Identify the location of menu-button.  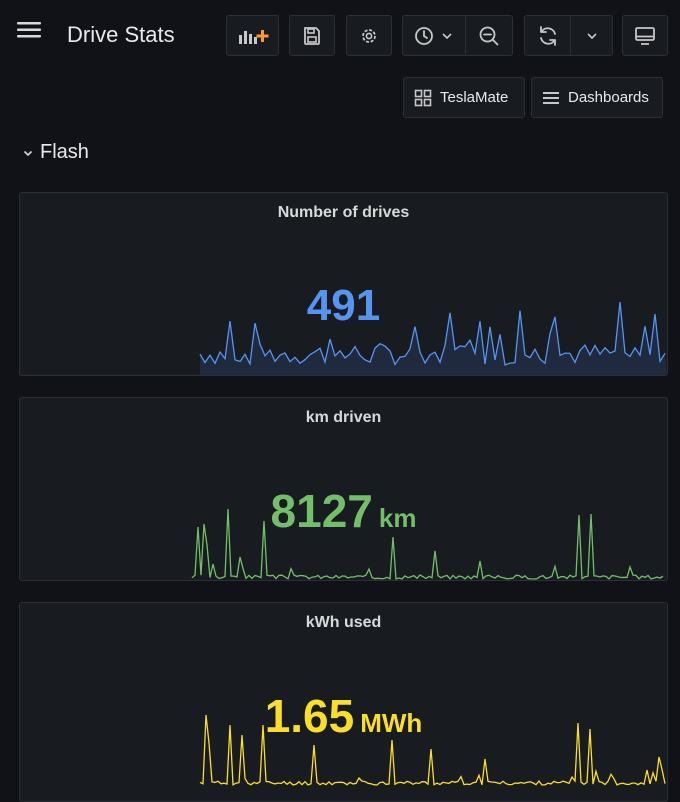
(34, 34).